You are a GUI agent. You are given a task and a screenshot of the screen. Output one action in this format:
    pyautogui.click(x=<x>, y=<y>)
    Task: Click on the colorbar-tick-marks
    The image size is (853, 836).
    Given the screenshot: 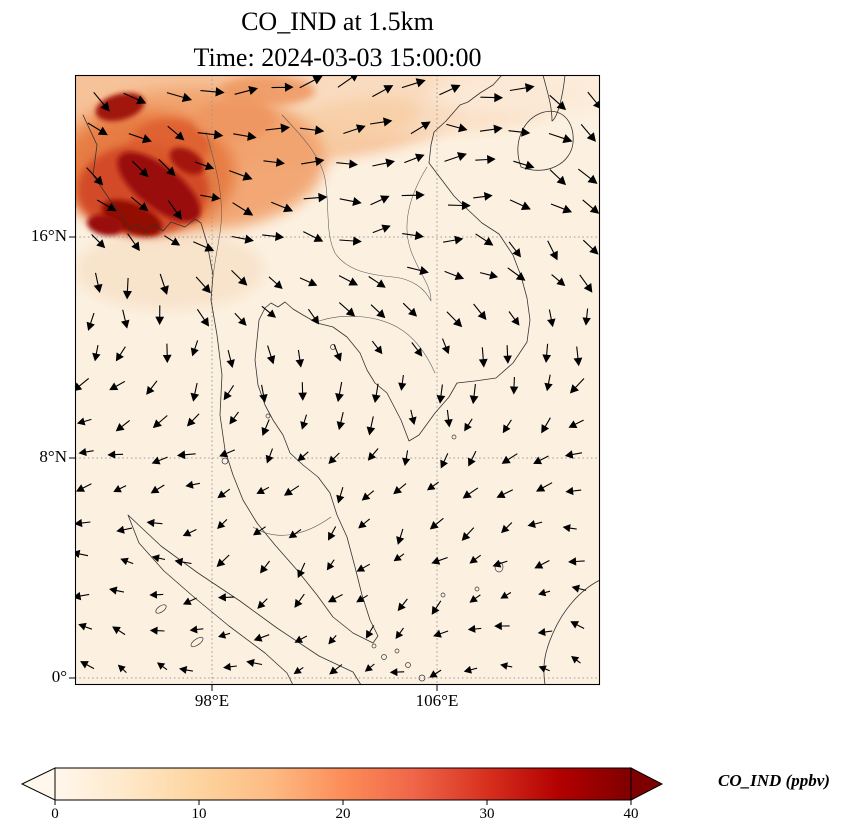 What is the action you would take?
    pyautogui.click(x=343, y=802)
    